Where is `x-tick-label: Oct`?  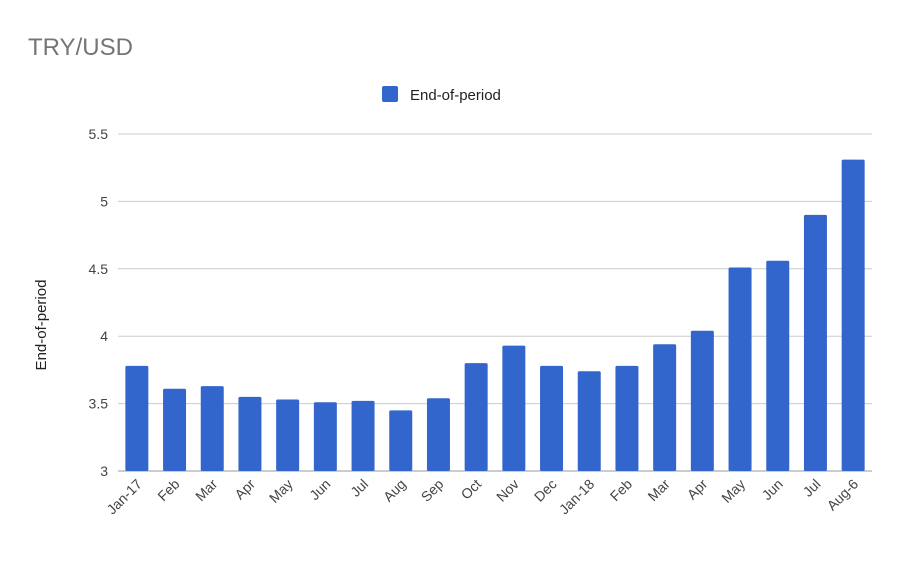
x-tick-label: Oct is located at coordinates (471, 489).